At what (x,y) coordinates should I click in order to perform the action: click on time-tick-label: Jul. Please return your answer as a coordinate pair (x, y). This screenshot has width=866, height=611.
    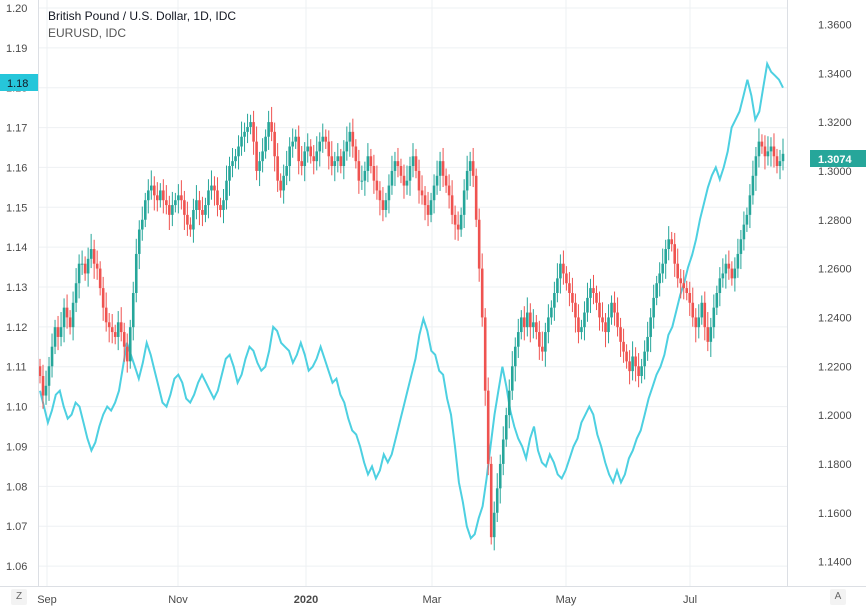
    Looking at the image, I should click on (690, 600).